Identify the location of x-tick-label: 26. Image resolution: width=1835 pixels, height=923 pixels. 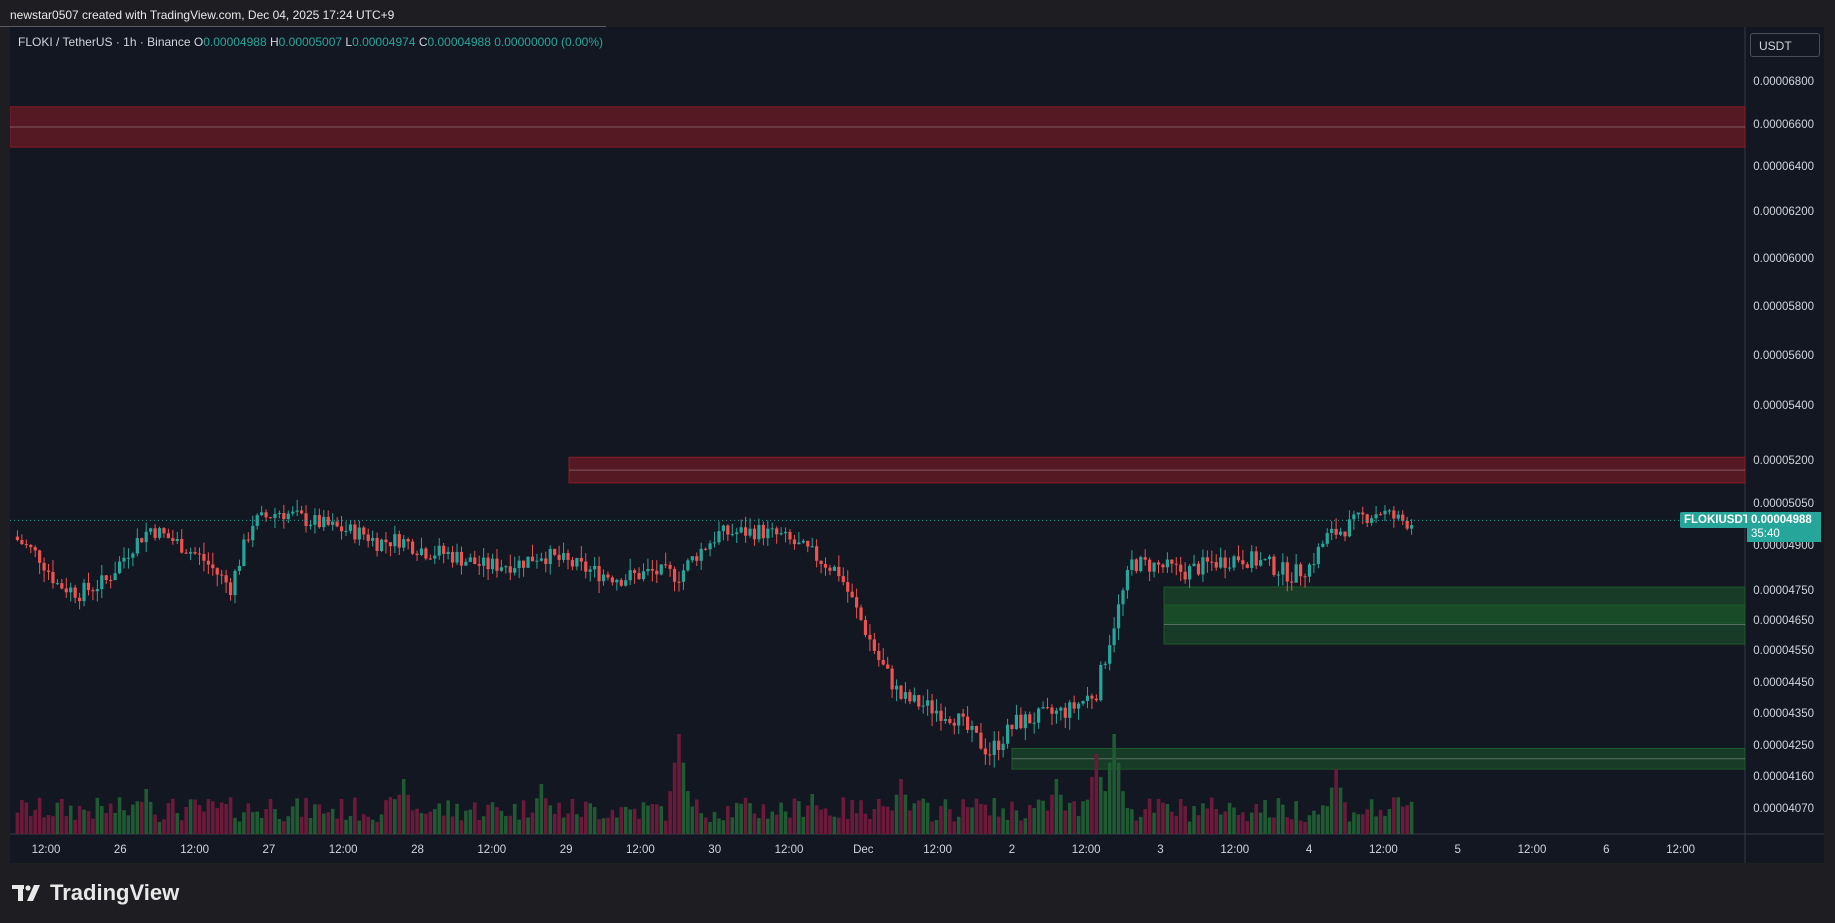
(120, 850).